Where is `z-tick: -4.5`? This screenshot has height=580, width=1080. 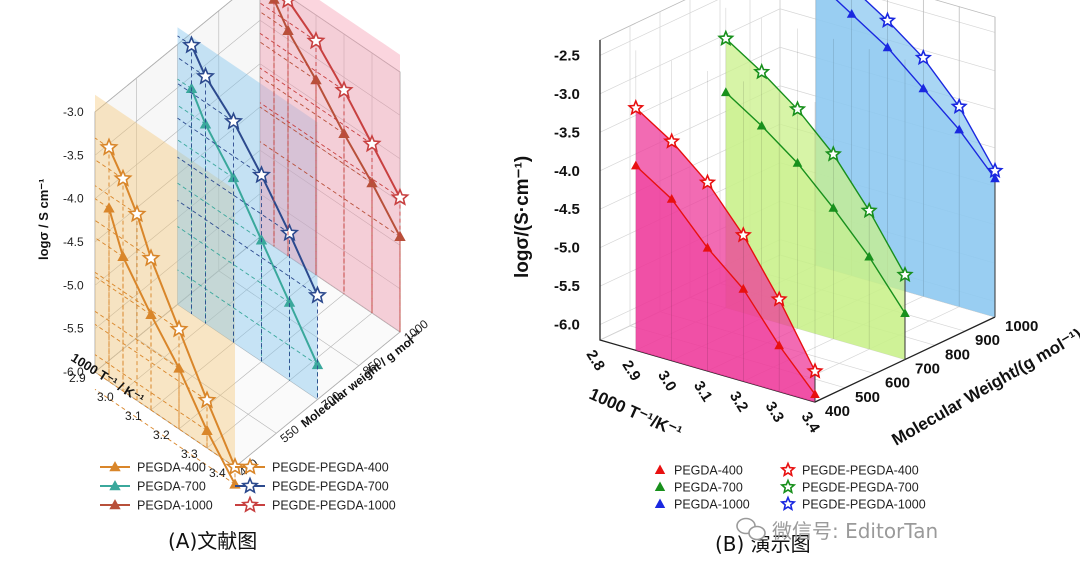 z-tick: -4.5 is located at coordinates (567, 209).